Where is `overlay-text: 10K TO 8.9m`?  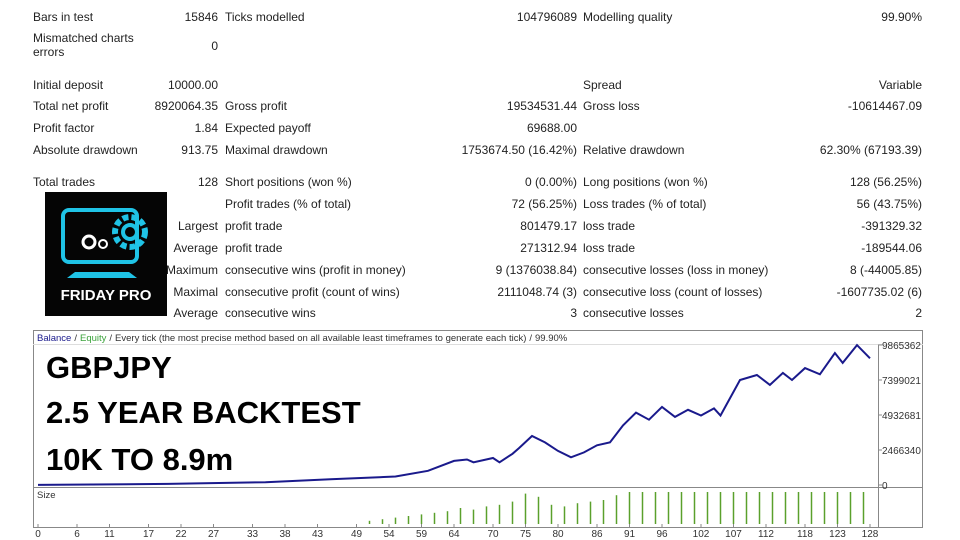 overlay-text: 10K TO 8.9m is located at coordinates (140, 459).